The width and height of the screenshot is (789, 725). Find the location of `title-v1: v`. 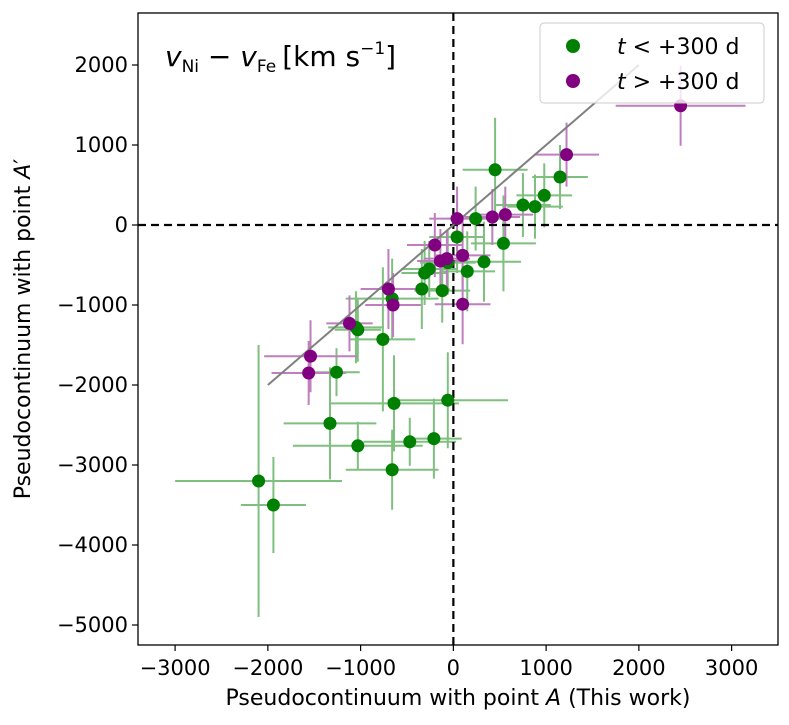

title-v1: v is located at coordinates (173, 56).